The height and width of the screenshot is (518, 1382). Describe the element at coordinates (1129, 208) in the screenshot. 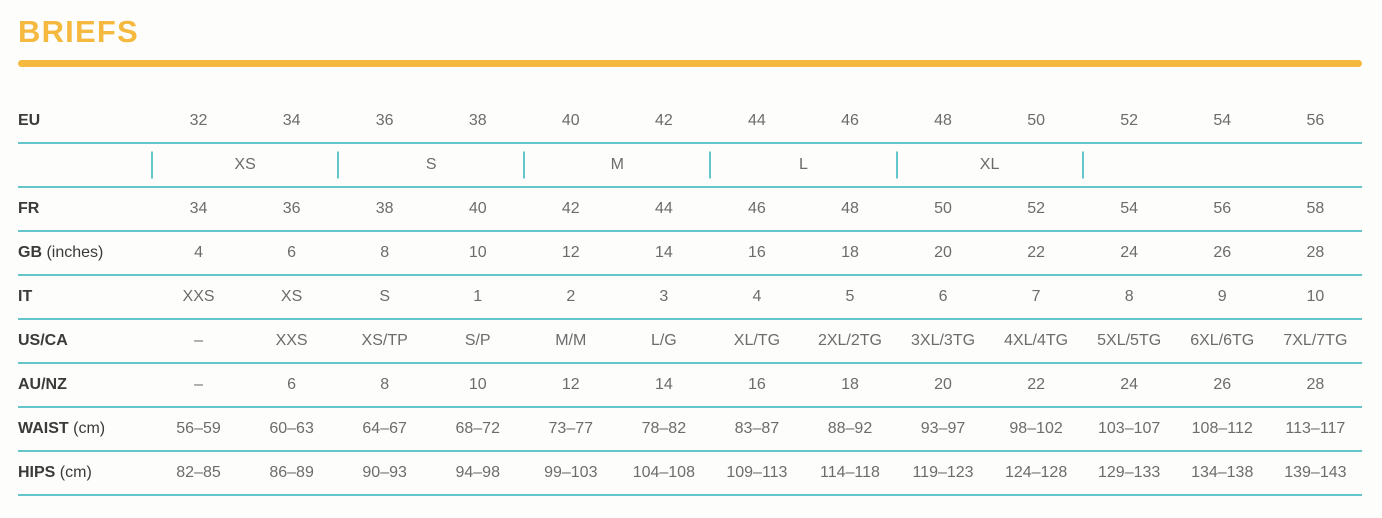

I see `size-value-cell: 54` at that location.